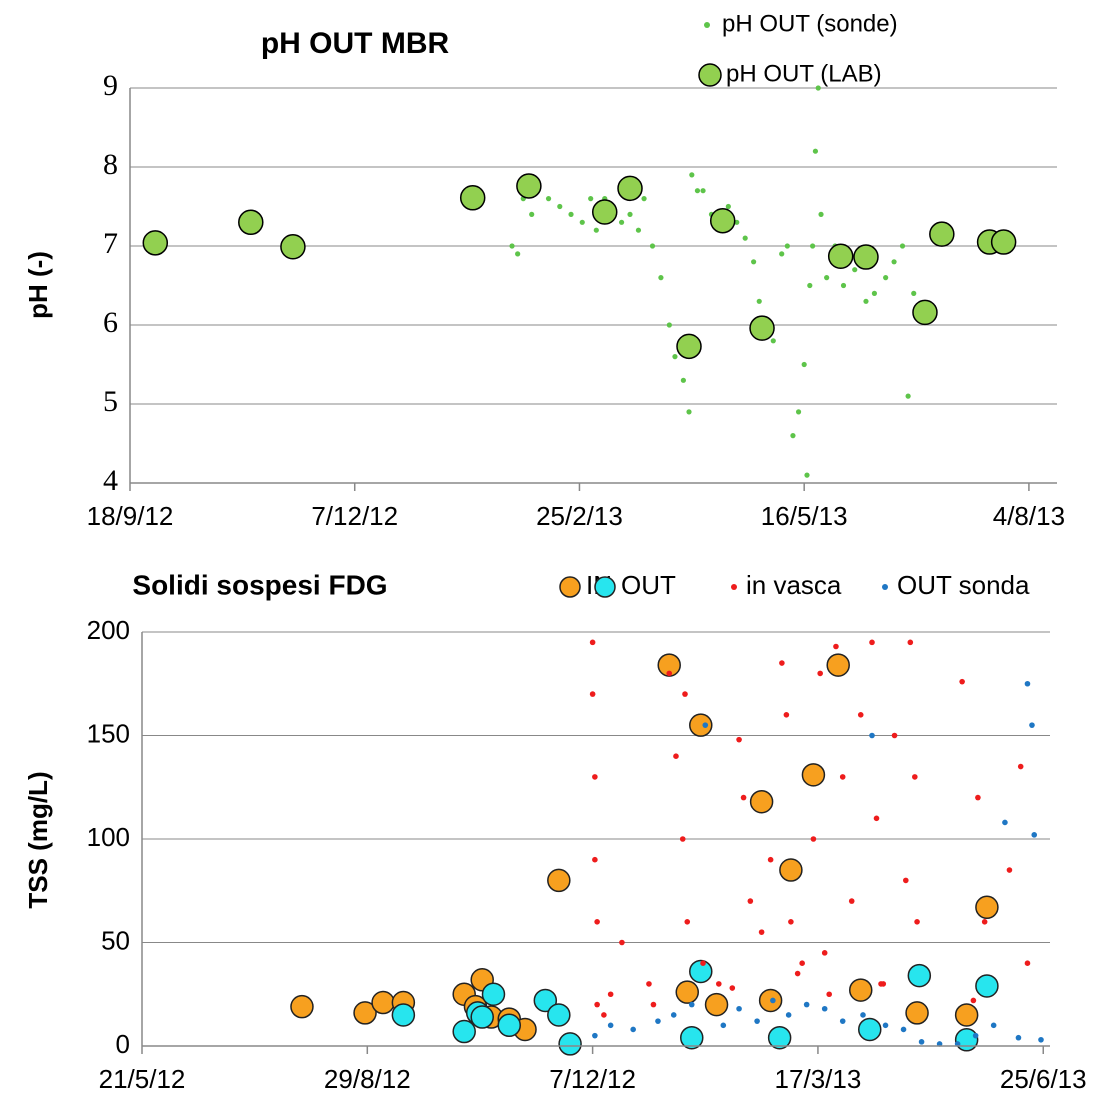 Image resolution: width=1093 pixels, height=1112 pixels. What do you see at coordinates (110, 480) in the screenshot?
I see `y-tick-label: 4` at bounding box center [110, 480].